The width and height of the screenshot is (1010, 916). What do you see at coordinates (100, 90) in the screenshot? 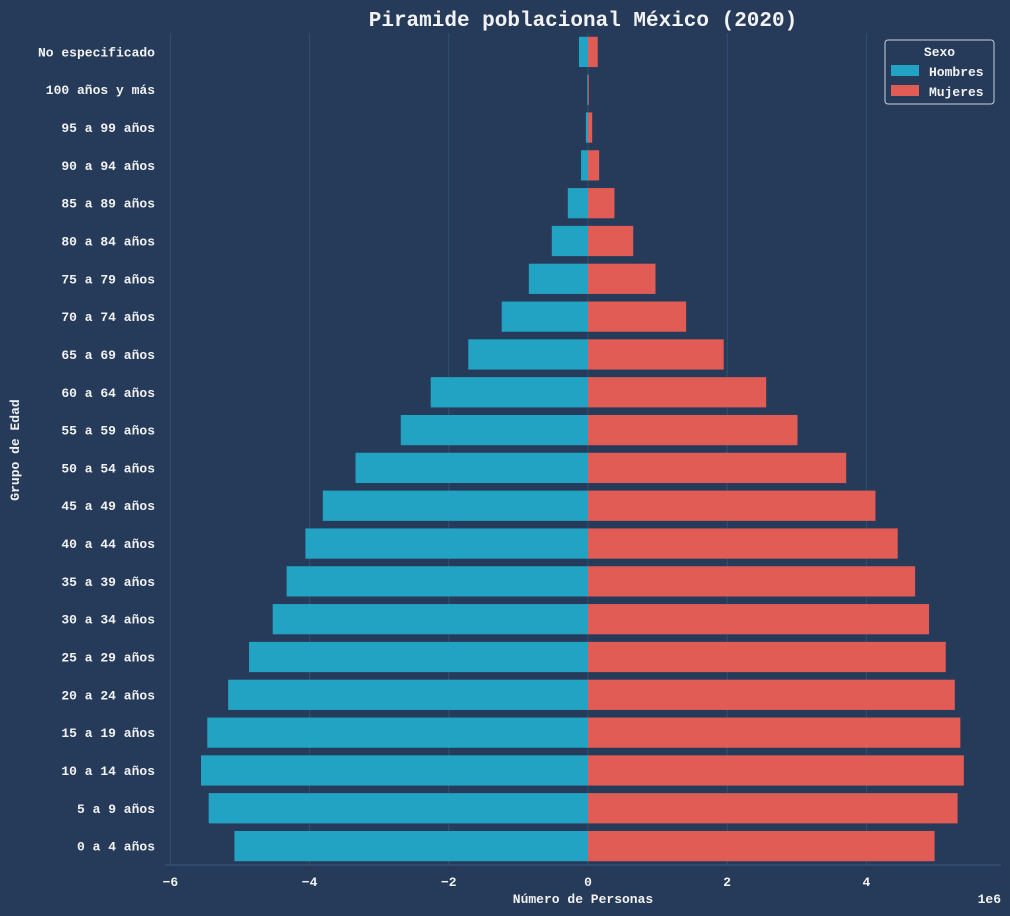
I see `y-tick-label-1: 100 años y más` at bounding box center [100, 90].